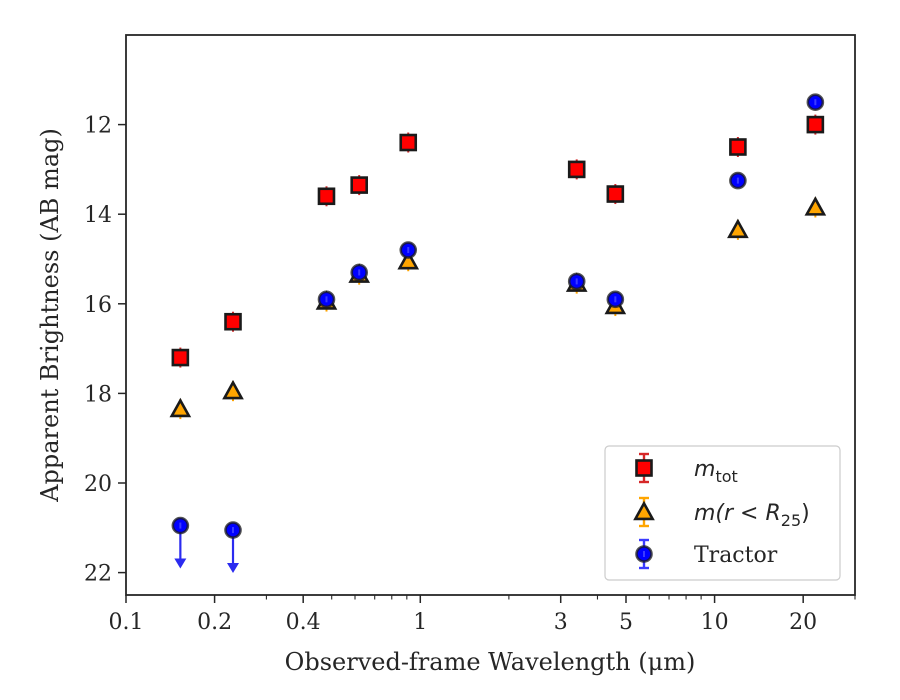 The width and height of the screenshot is (900, 700). What do you see at coordinates (736, 555) in the screenshot?
I see `legend-label: Tractor` at bounding box center [736, 555].